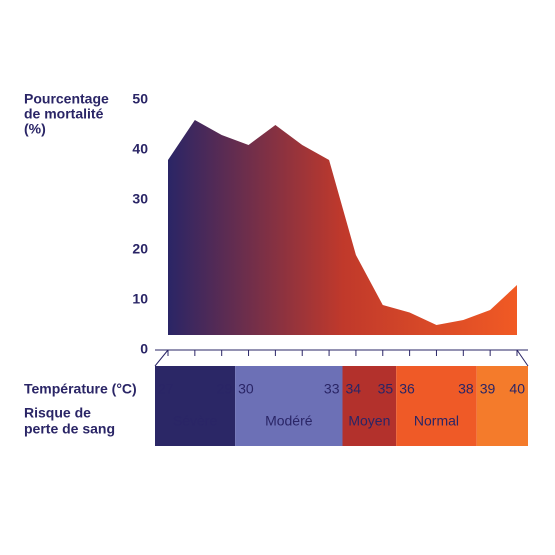 The image size is (555, 555). I want to click on risk-name: Moyen, so click(369, 421).